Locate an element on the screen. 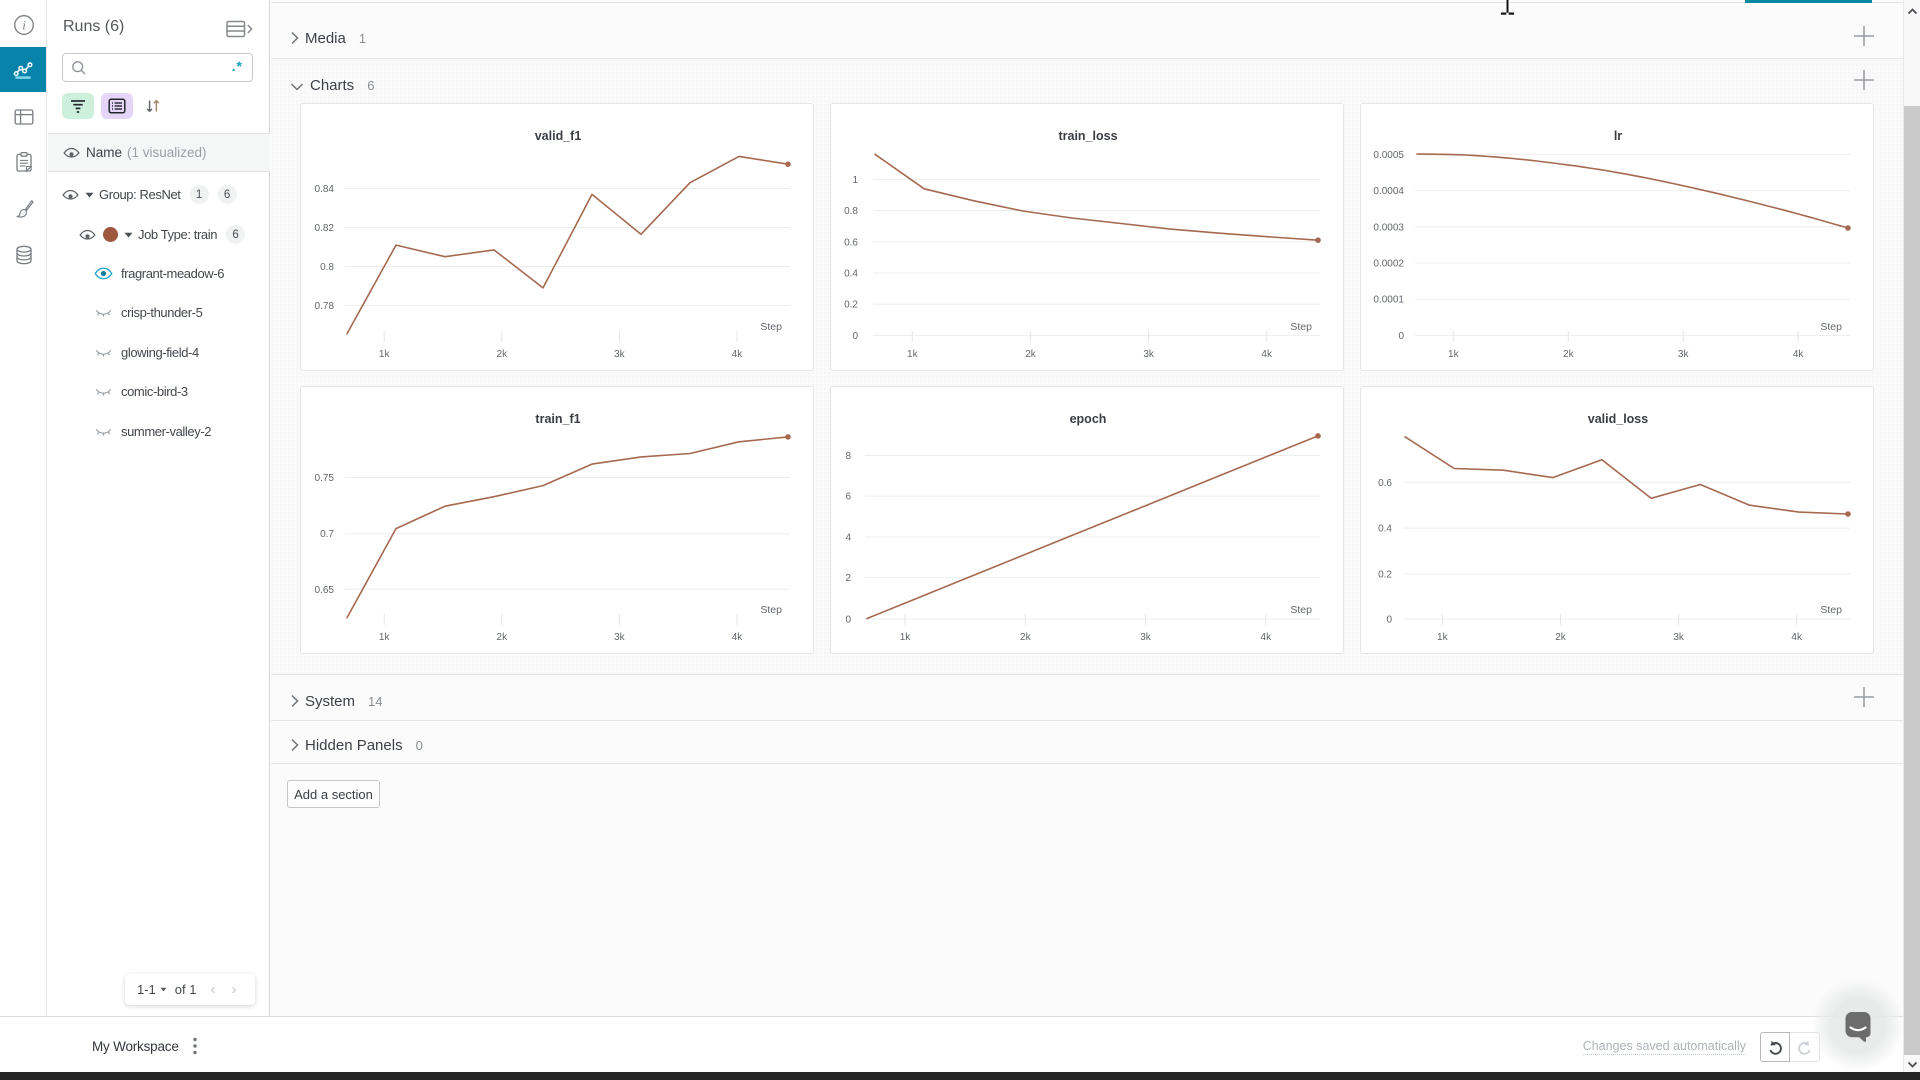  svg-text: 0.0005 is located at coordinates (1388, 155).